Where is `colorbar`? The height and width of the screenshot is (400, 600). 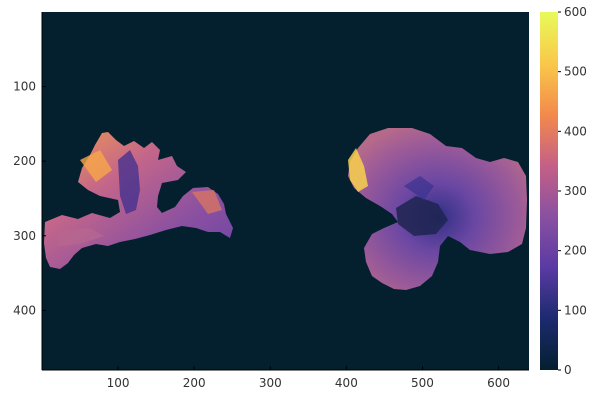
colorbar is located at coordinates (549, 191).